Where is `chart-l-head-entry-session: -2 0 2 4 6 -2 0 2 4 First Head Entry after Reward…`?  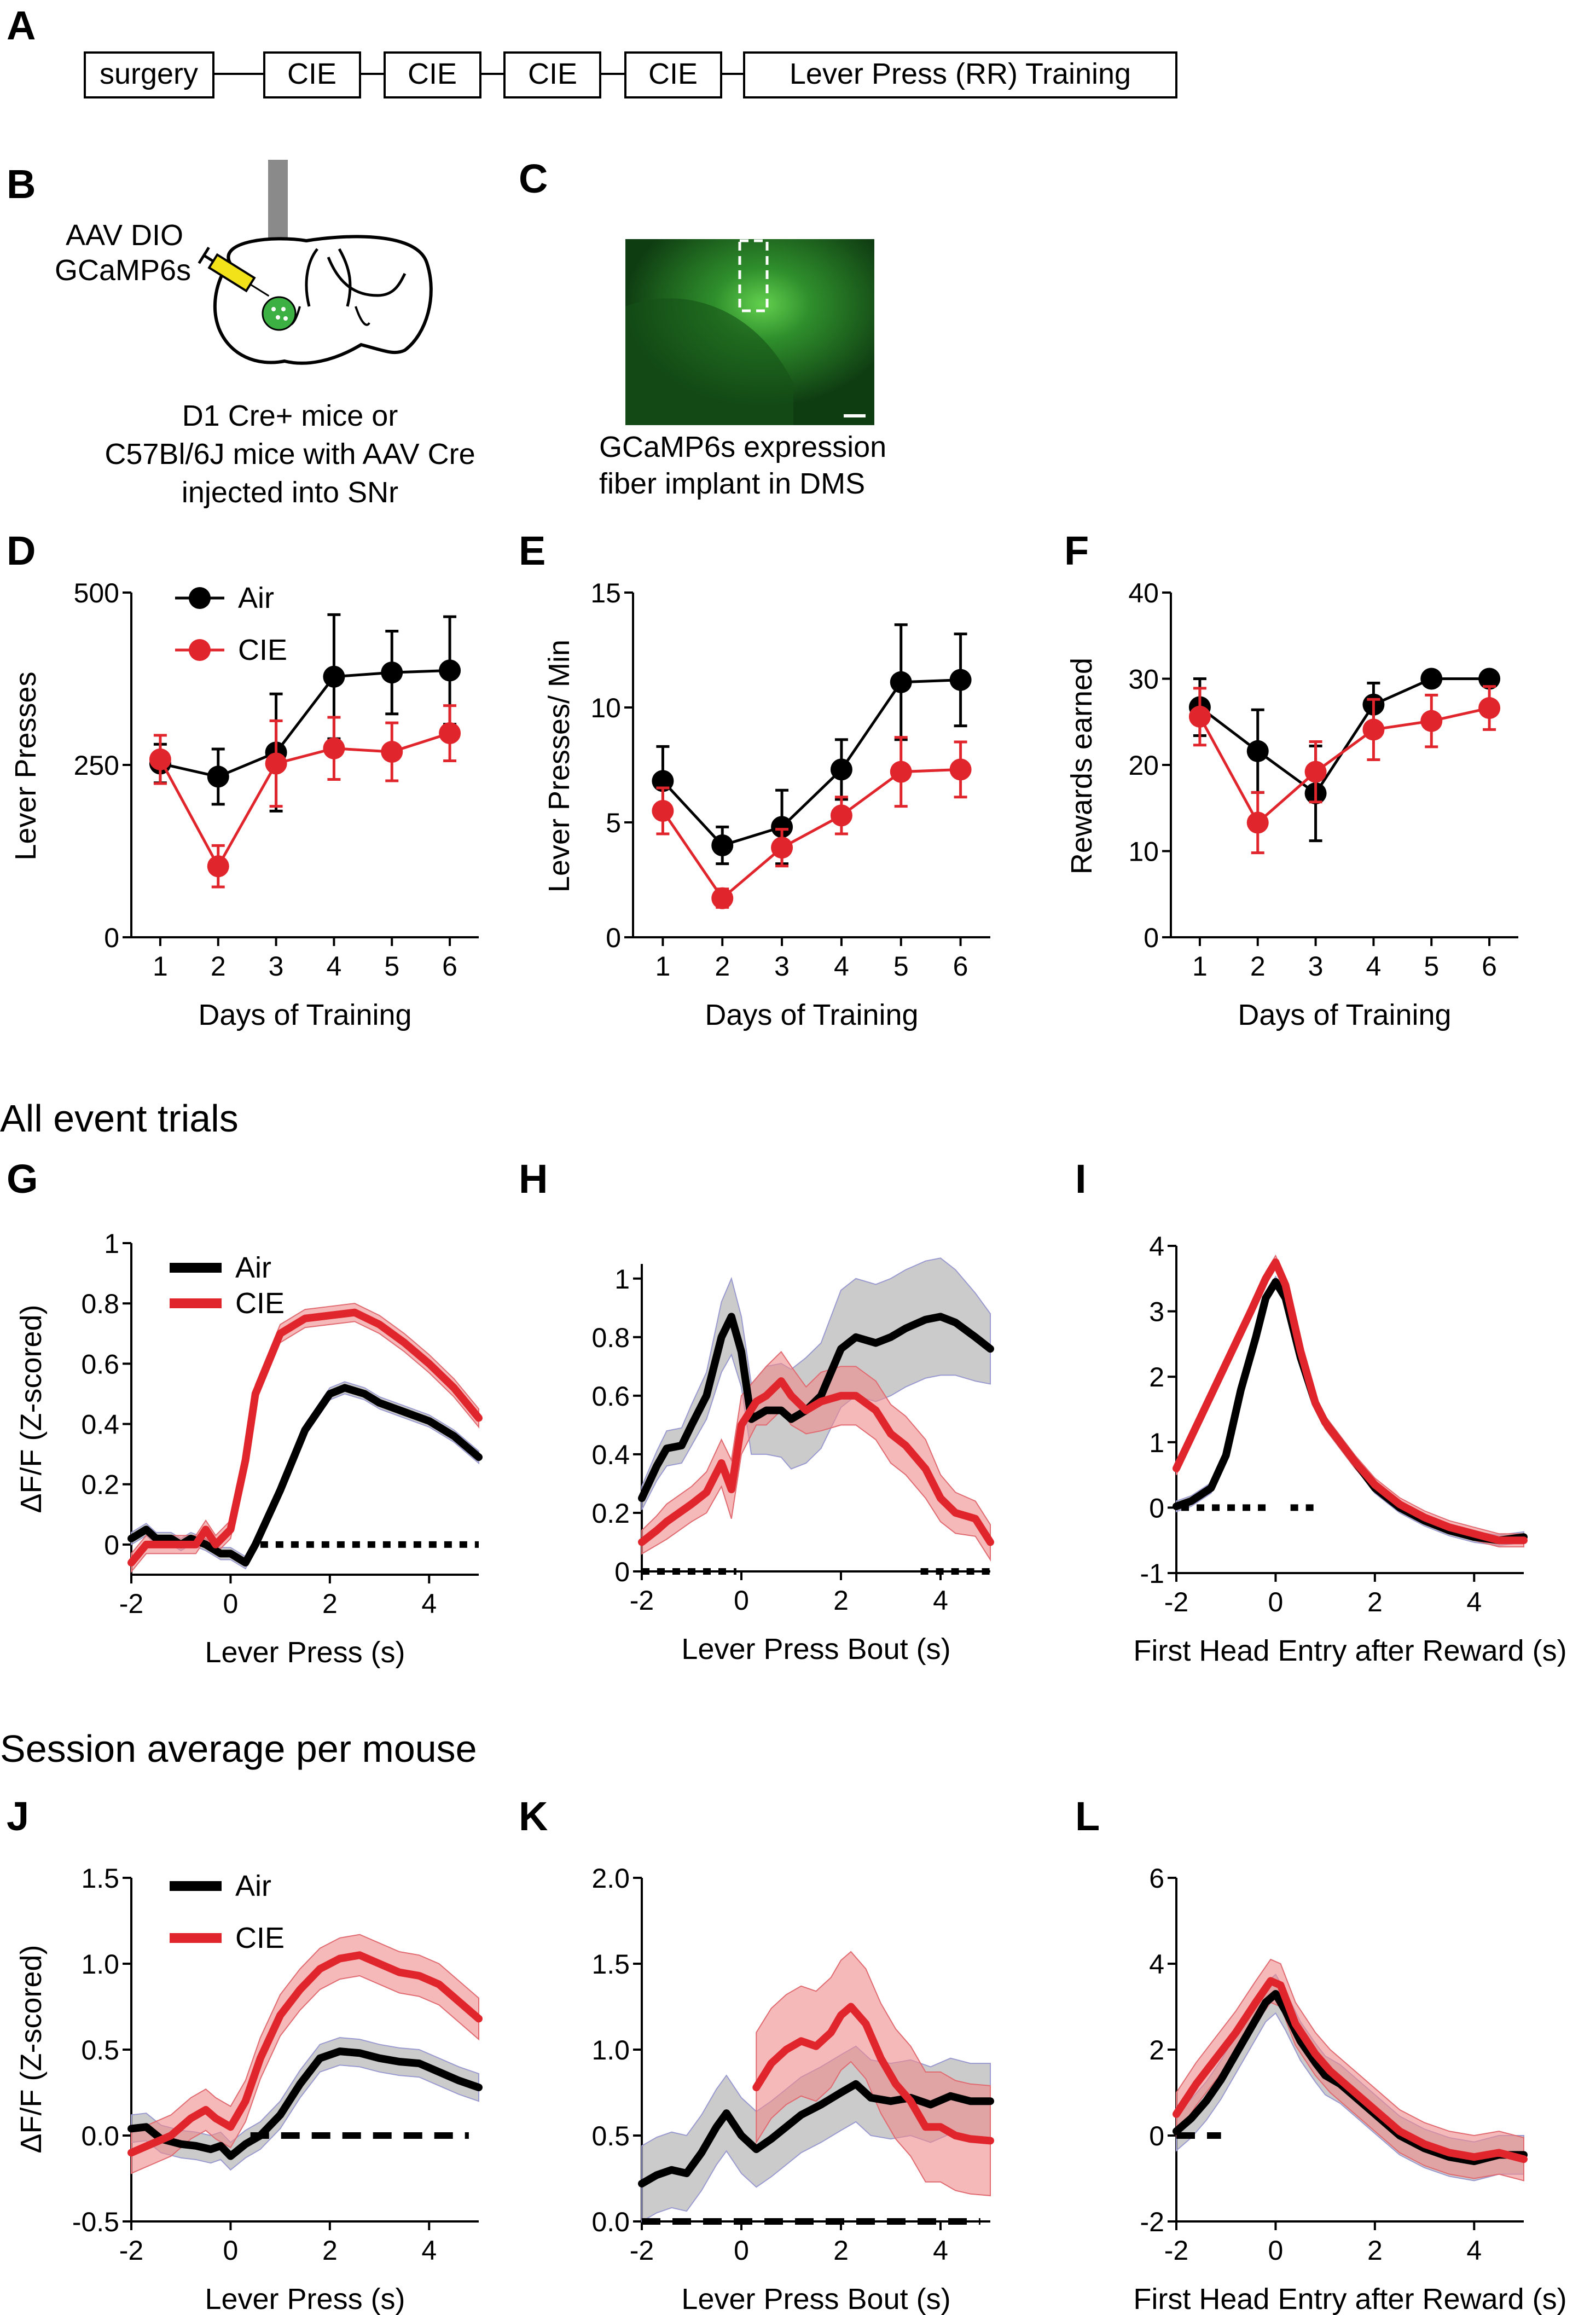
chart-l-head-entry-session: -2 0 2 4 6 -2 0 2 4 First Head Entry after Reward… is located at coordinates (1349, 2089).